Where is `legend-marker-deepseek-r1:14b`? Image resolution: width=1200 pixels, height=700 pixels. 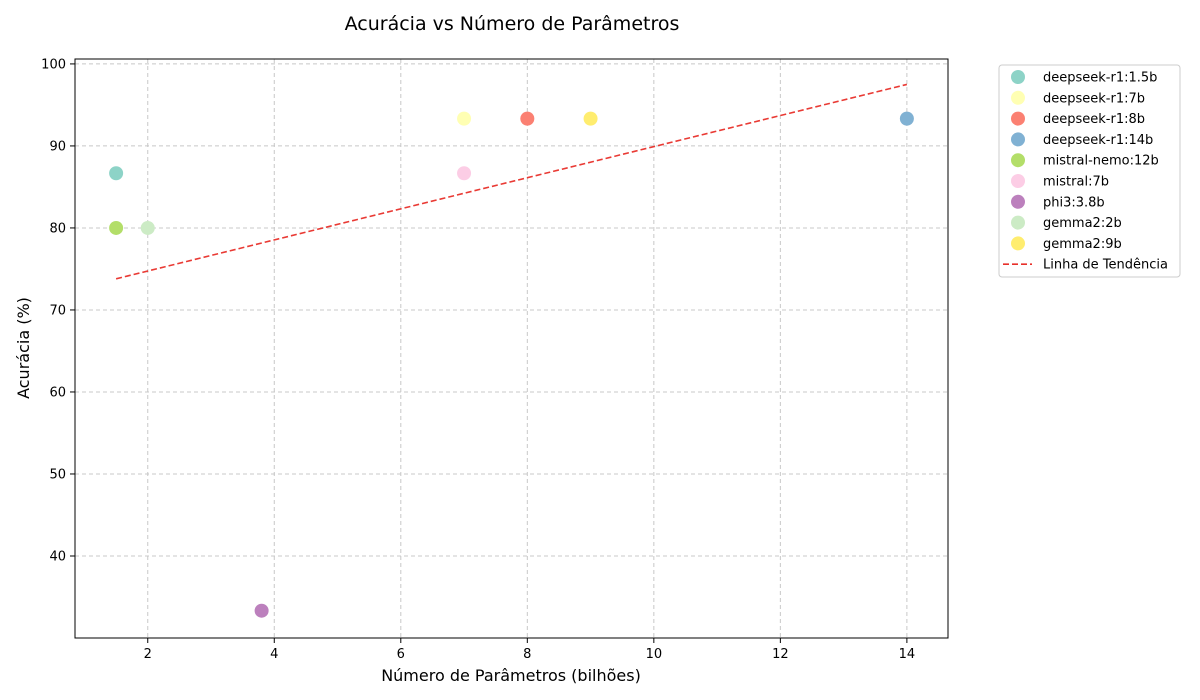
legend-marker-deepseek-r1:14b is located at coordinates (1018, 139).